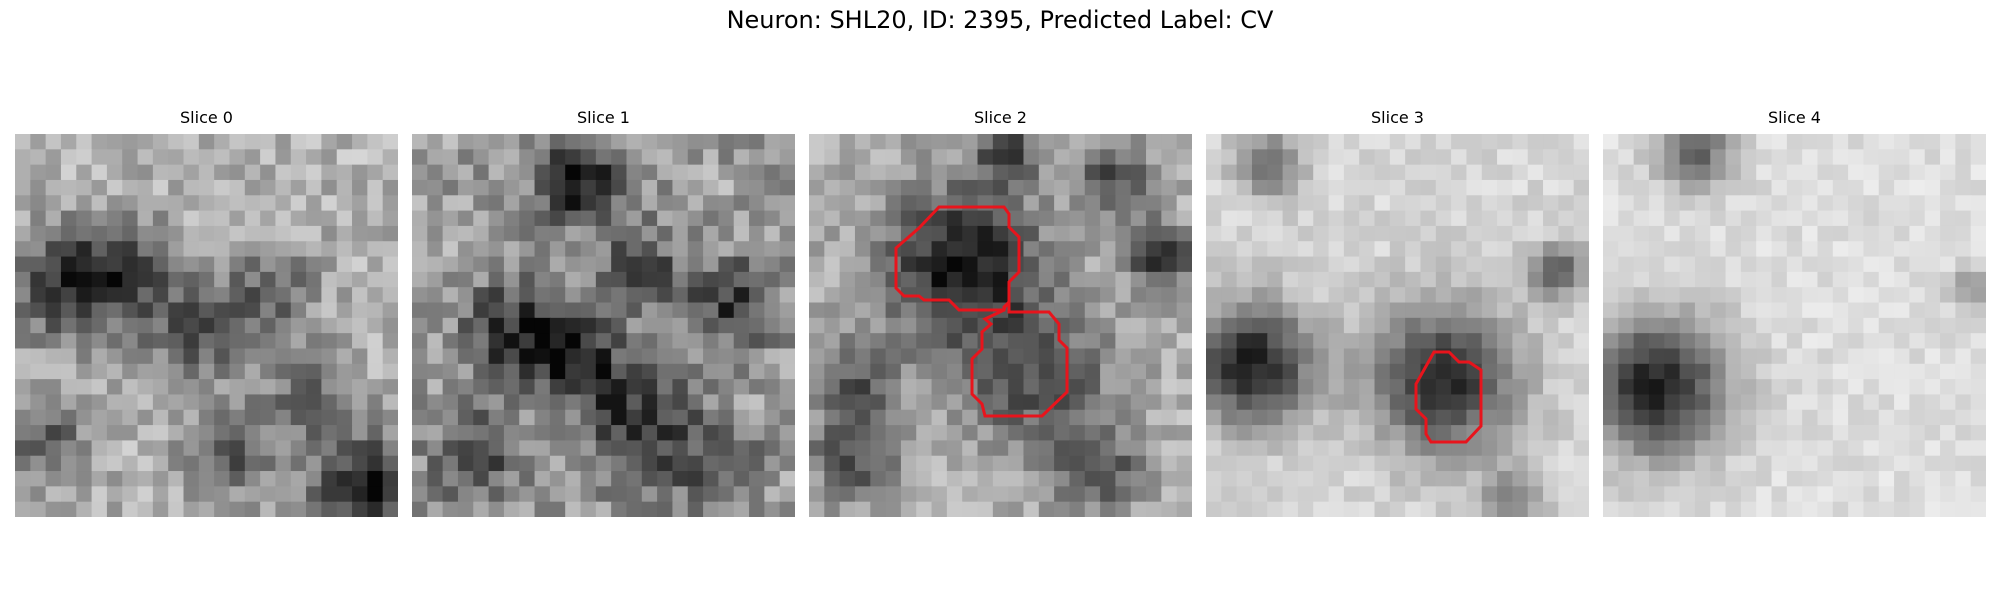  I want to click on slice-title-1: Slice 1, so click(603, 117).